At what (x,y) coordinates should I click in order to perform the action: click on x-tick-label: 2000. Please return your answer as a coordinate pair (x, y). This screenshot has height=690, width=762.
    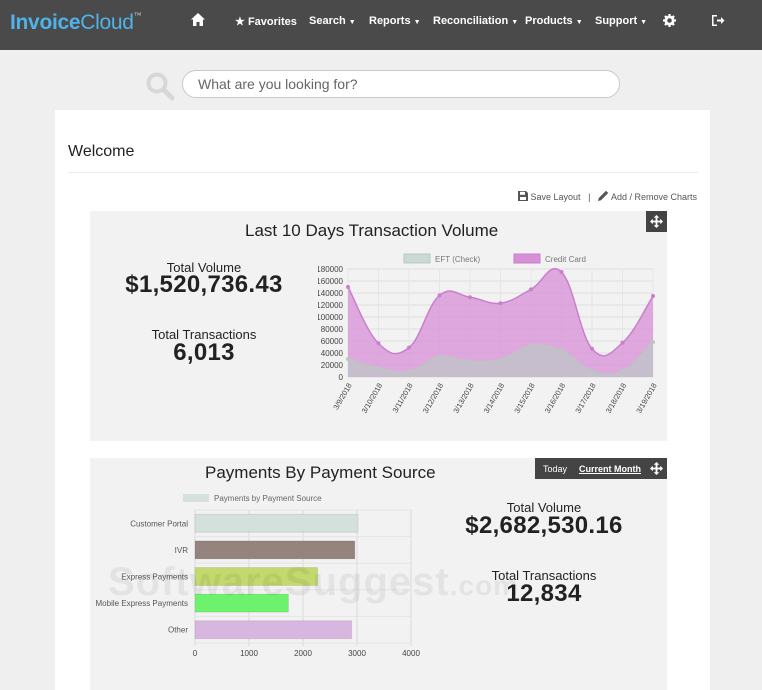
    Looking at the image, I should click on (303, 653).